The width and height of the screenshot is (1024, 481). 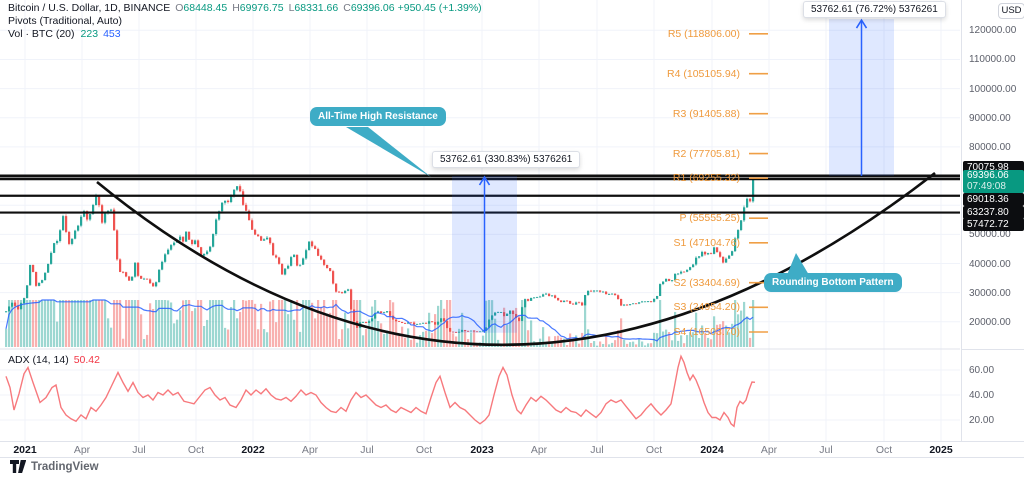 I want to click on tradingview-logo-icon, so click(x=18, y=466).